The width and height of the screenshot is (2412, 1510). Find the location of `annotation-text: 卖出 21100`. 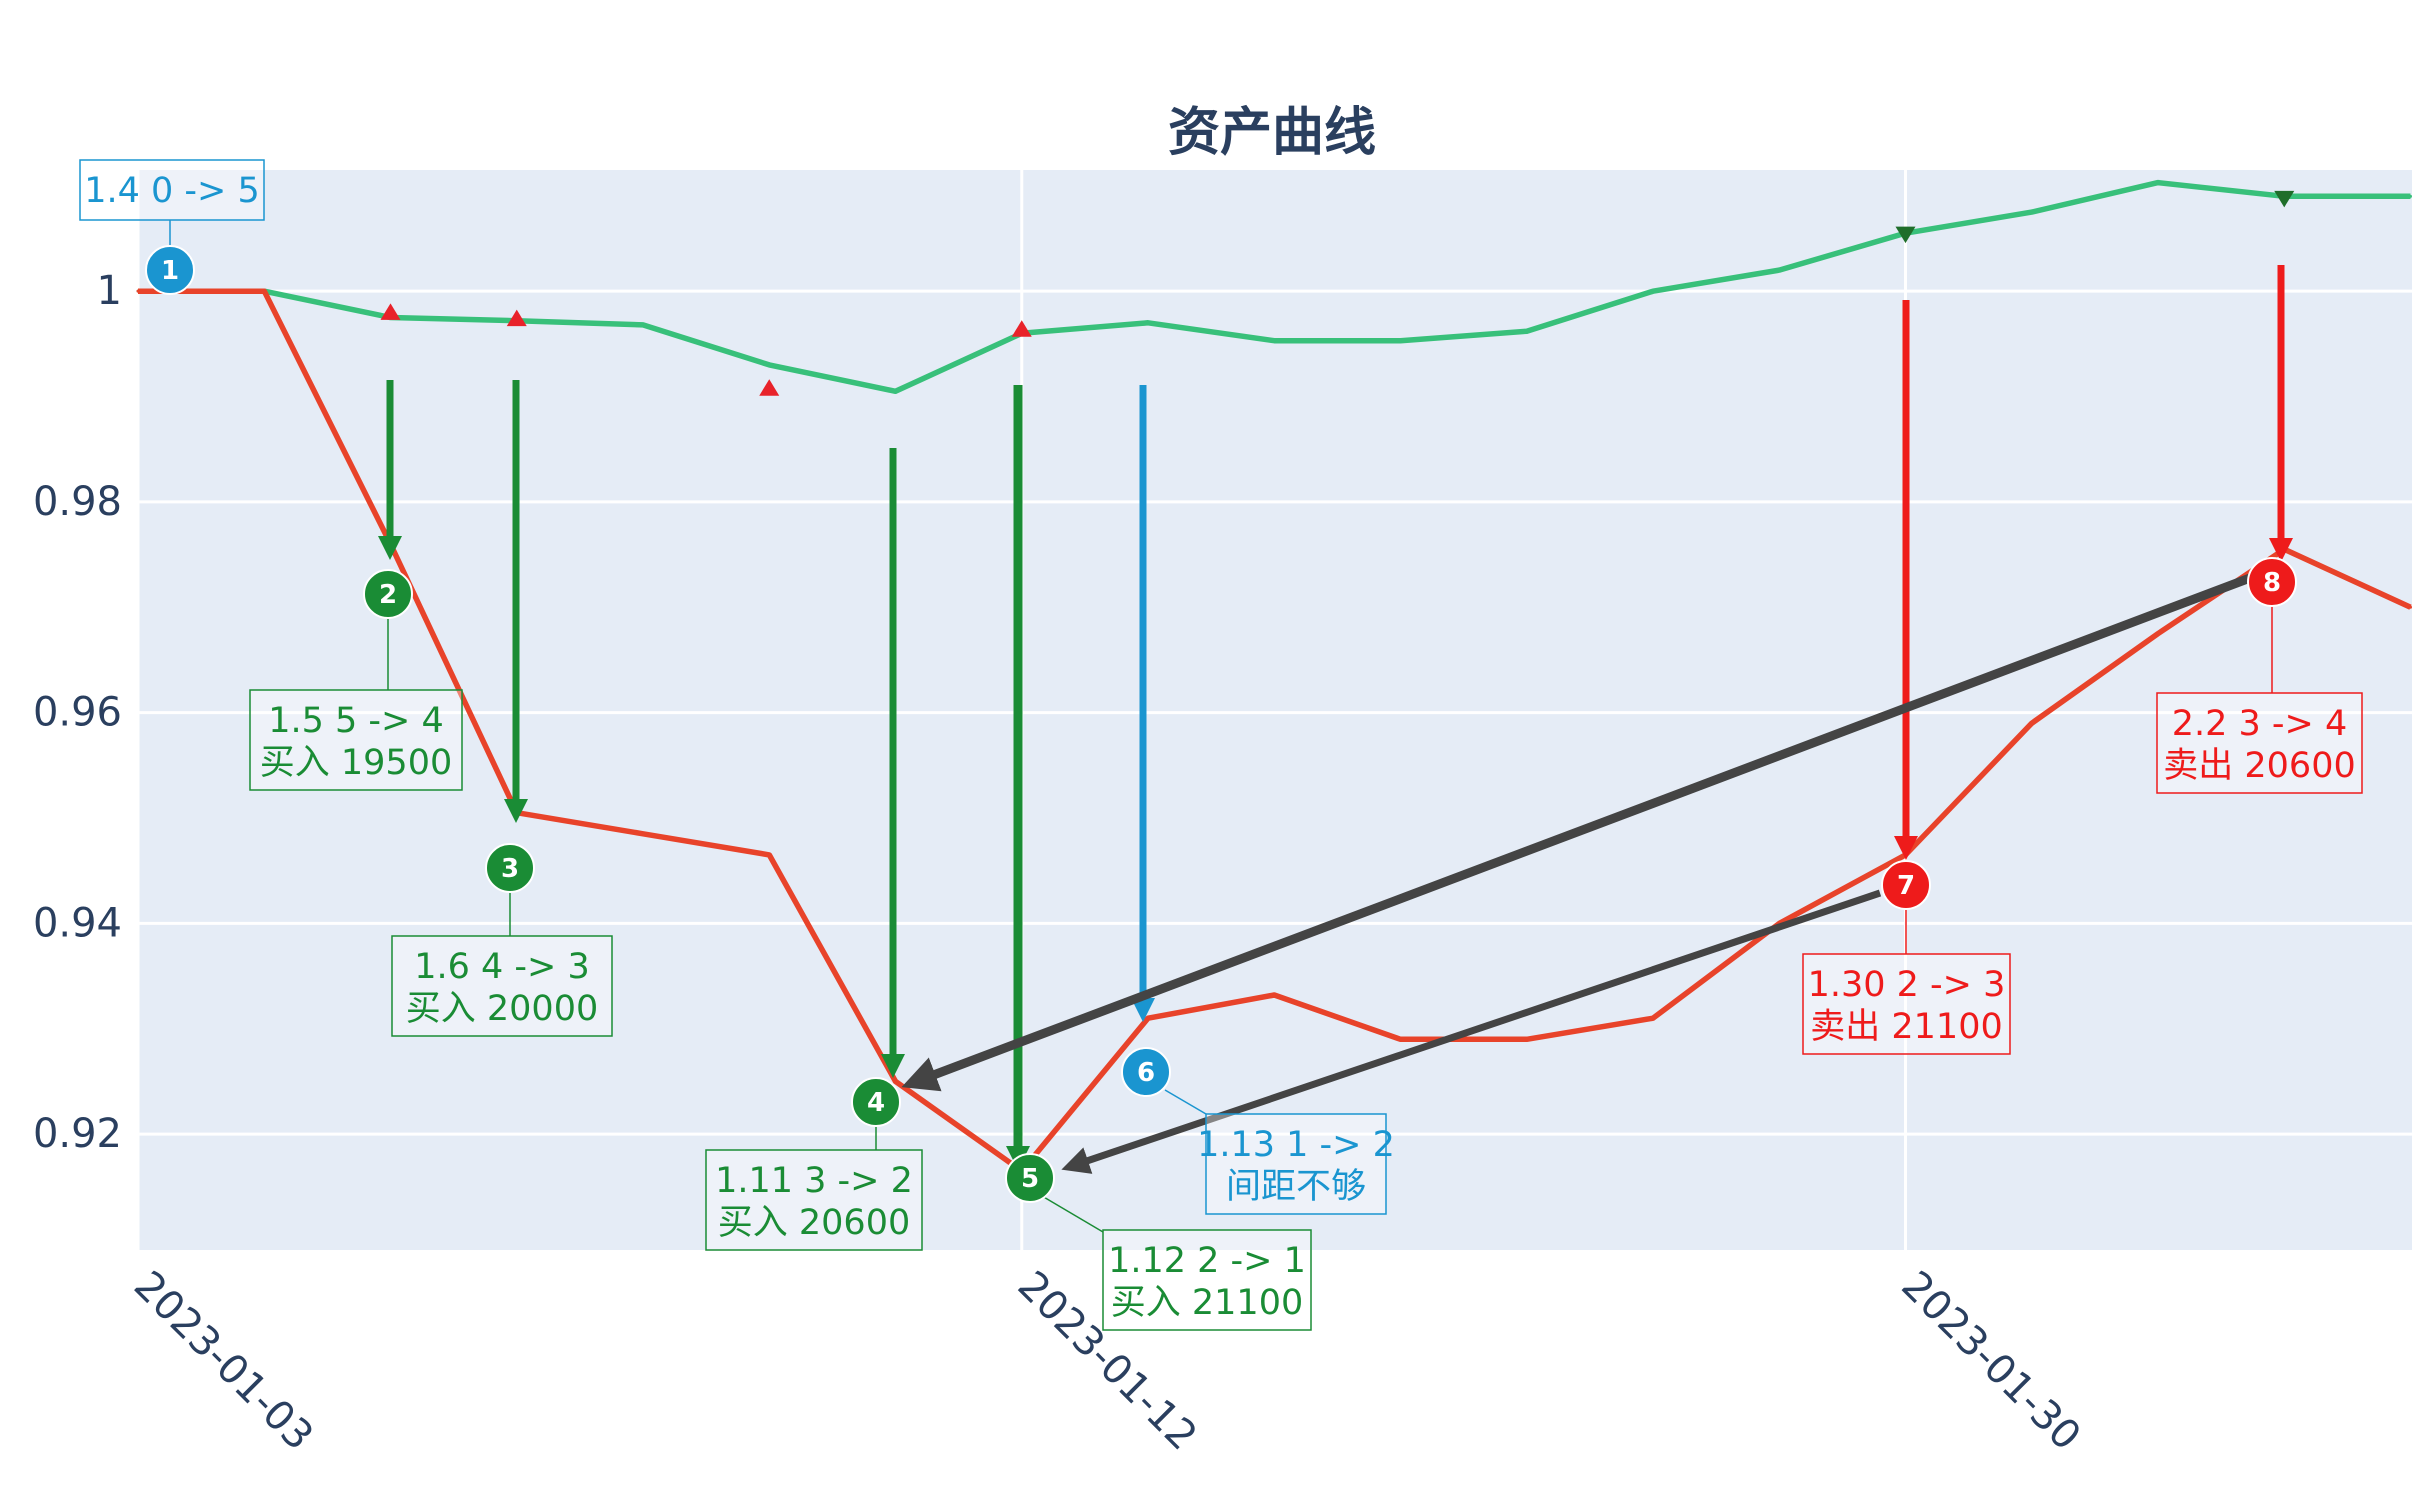

annotation-text: 卖出 21100 is located at coordinates (1906, 1027).